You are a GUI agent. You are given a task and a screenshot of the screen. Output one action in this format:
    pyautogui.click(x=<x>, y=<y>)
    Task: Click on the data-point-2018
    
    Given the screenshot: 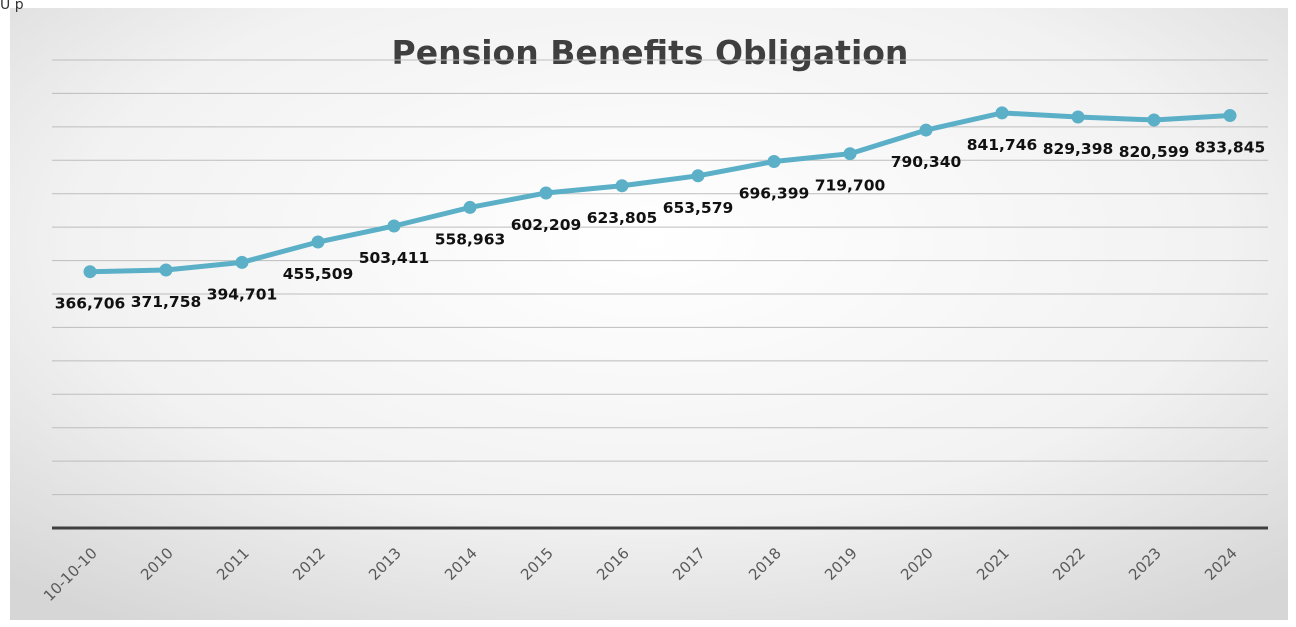 What is the action you would take?
    pyautogui.click(x=774, y=161)
    